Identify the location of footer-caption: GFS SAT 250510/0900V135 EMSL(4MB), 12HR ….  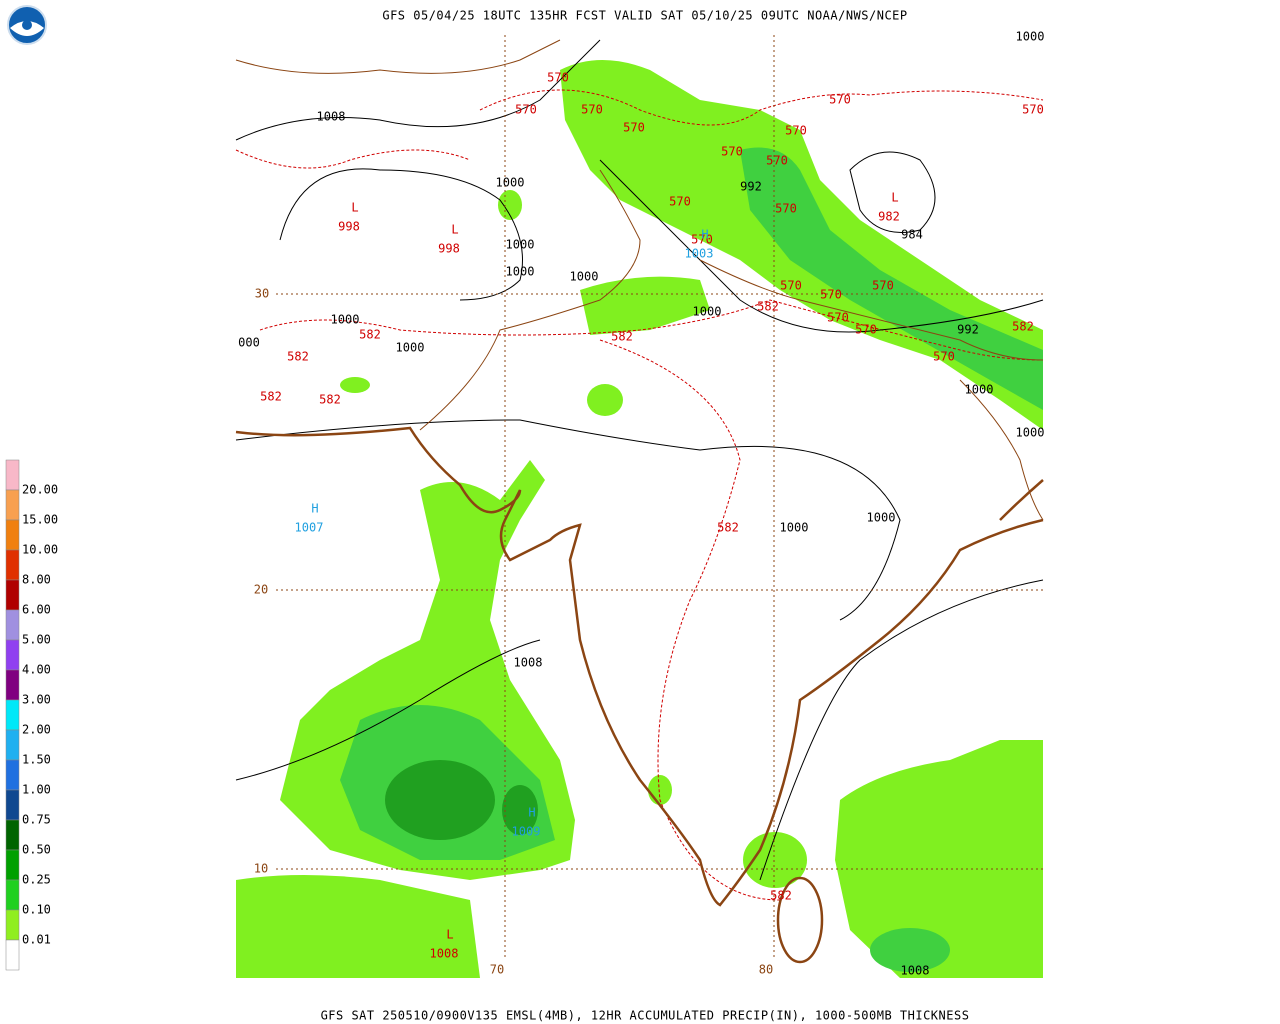
(645, 1016).